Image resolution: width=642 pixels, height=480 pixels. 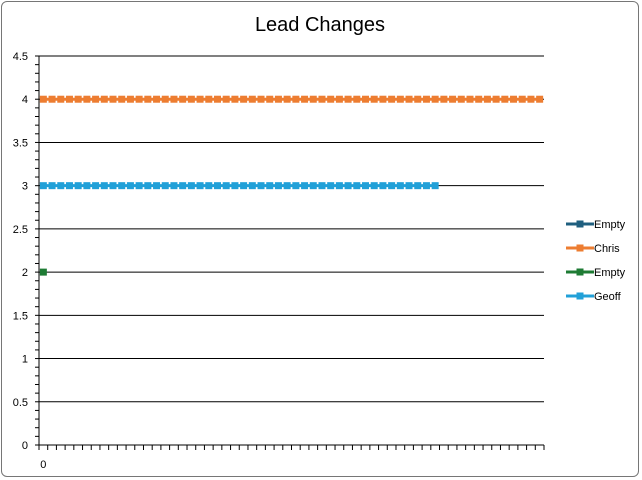 What do you see at coordinates (25, 187) in the screenshot?
I see `y-tick-label: 3` at bounding box center [25, 187].